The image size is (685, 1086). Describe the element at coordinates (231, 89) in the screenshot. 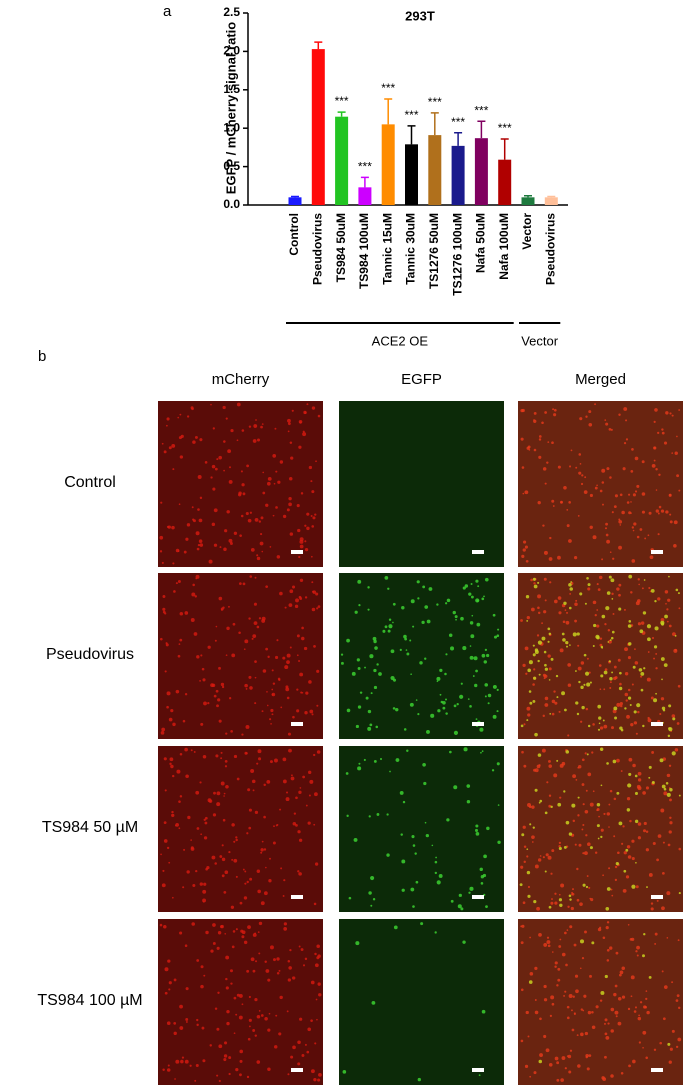

I see `y-tick-label: 1.5` at that location.